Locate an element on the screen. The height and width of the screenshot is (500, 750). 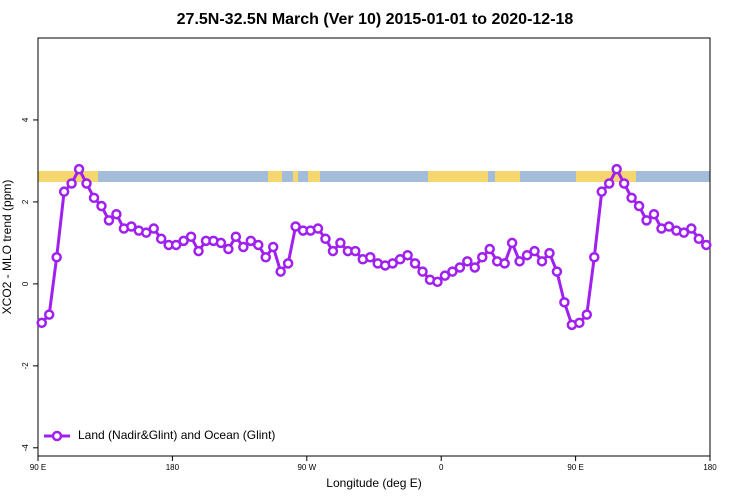
y-axis-label: XCO2 - MLO trend (ppm) is located at coordinates (7, 247).